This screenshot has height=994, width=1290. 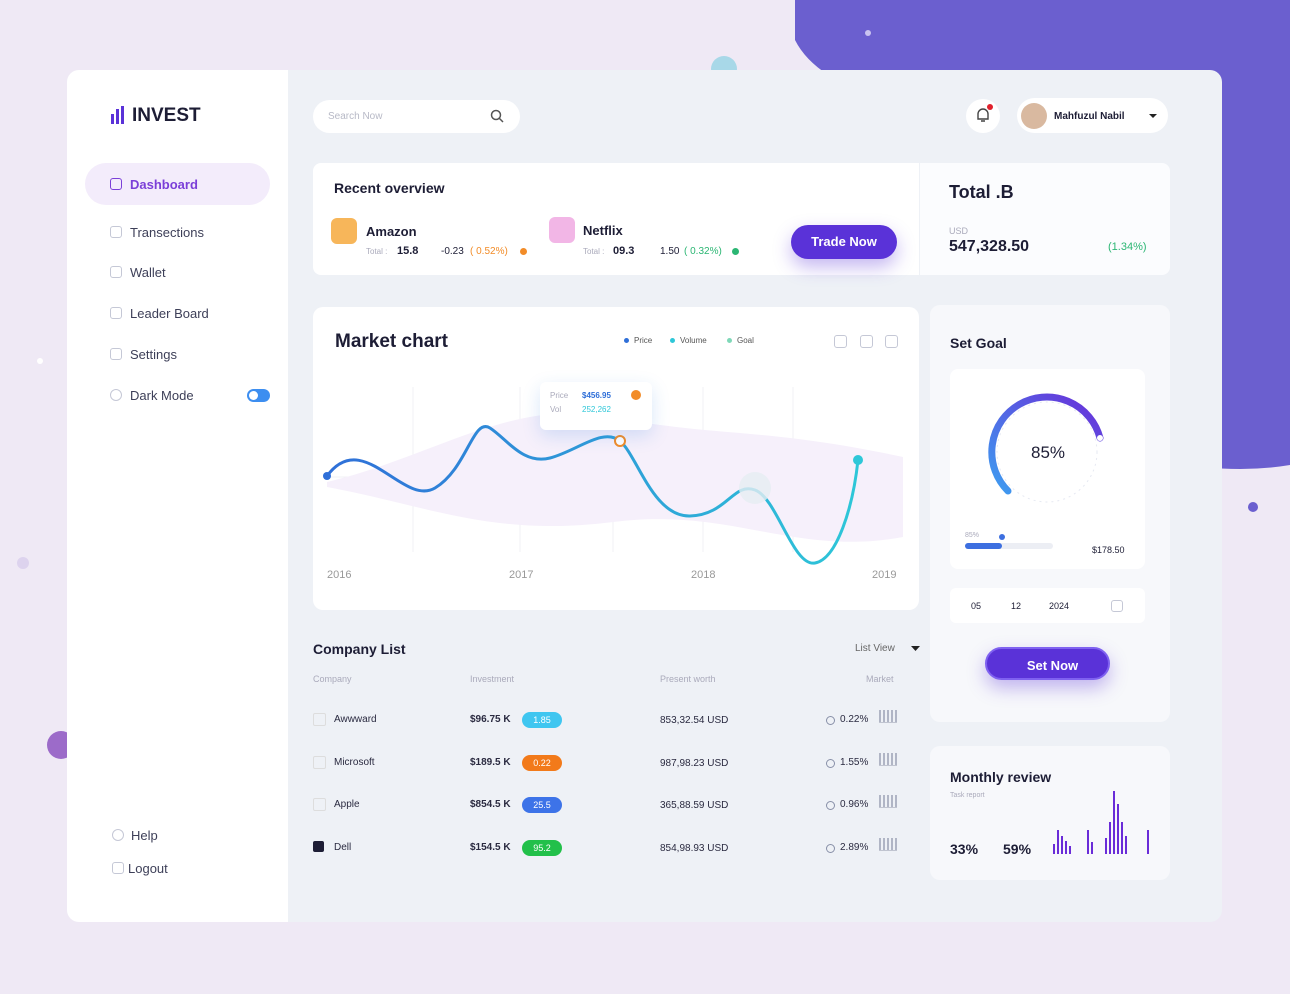 I want to click on tooltip-dot, so click(x=636, y=395).